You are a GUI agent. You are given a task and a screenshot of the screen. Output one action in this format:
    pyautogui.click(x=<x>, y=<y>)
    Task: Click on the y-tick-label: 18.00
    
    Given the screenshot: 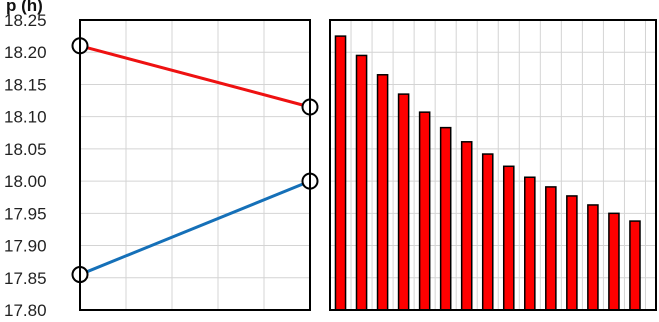 What is the action you would take?
    pyautogui.click(x=25, y=181)
    